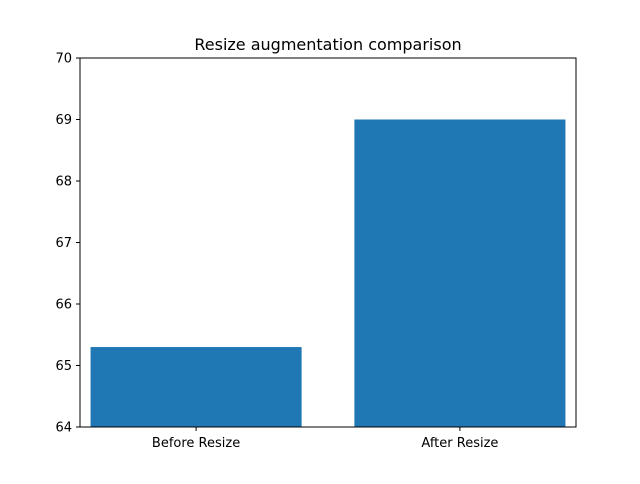 The image size is (640, 484). I want to click on y-tick-label: 70, so click(63, 59).